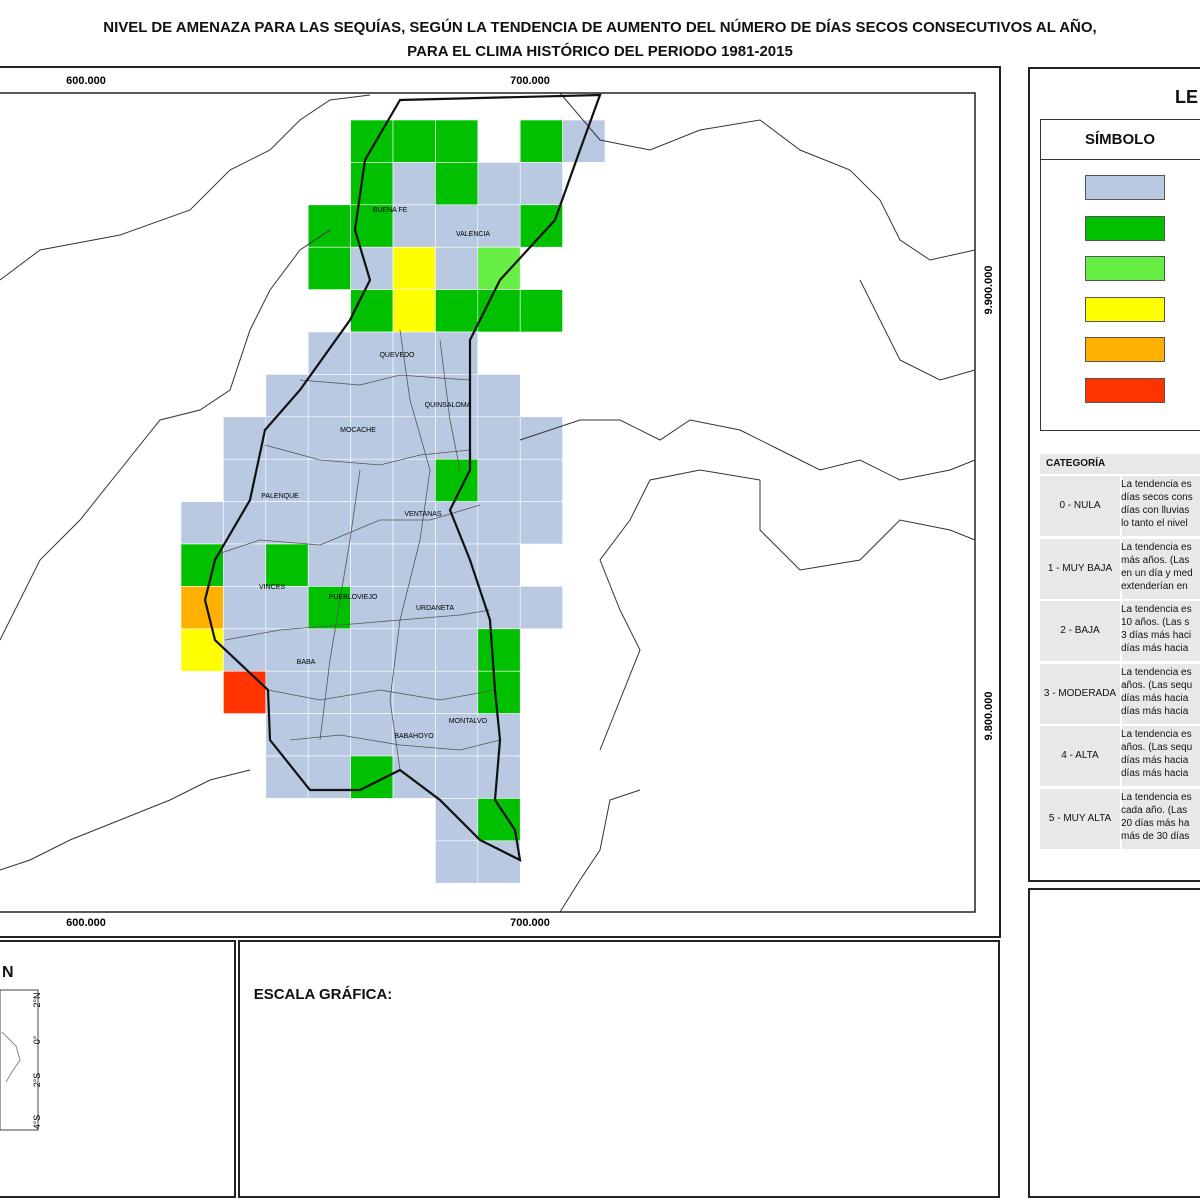 This screenshot has width=1200, height=1200. What do you see at coordinates (1120, 159) in the screenshot?
I see `divider` at bounding box center [1120, 159].